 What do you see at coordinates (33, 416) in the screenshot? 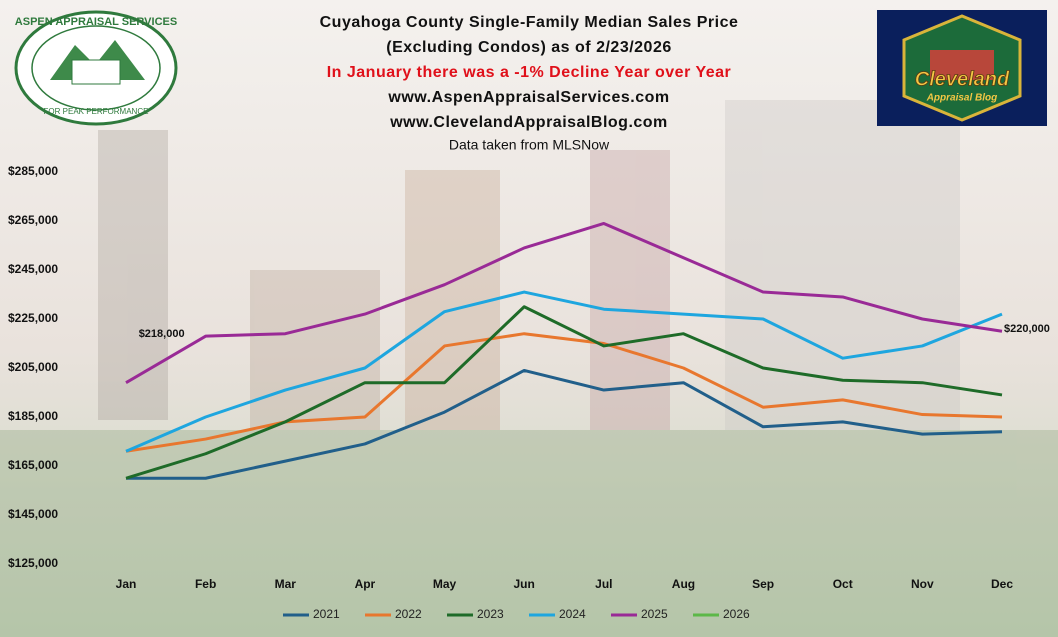
I see `y-tick-label: $185,000` at bounding box center [33, 416].